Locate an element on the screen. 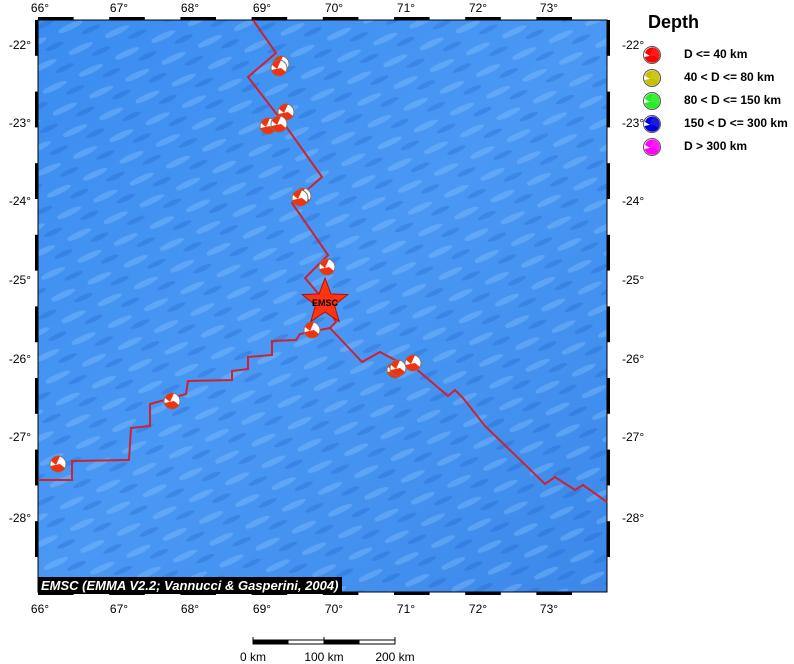 The width and height of the screenshot is (794, 664). legend-item: 80 < D <= 150 km is located at coordinates (717, 102).